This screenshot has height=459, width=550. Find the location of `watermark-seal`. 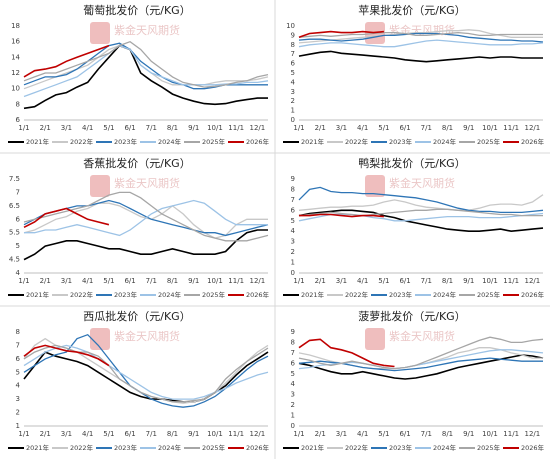

watermark-seal is located at coordinates (100, 33).